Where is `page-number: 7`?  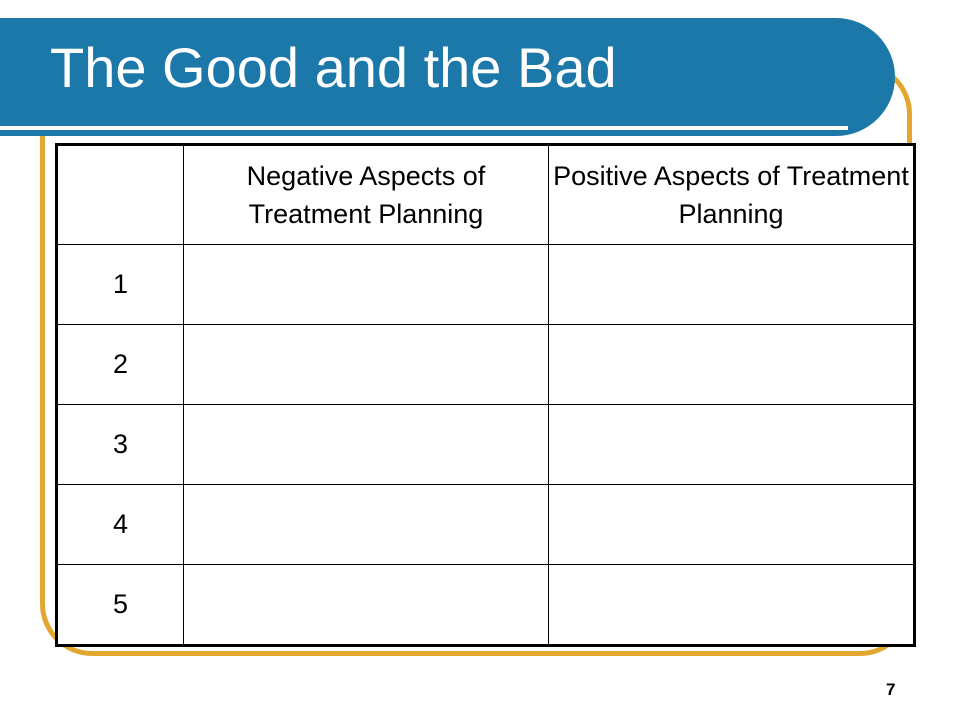 page-number: 7 is located at coordinates (891, 689).